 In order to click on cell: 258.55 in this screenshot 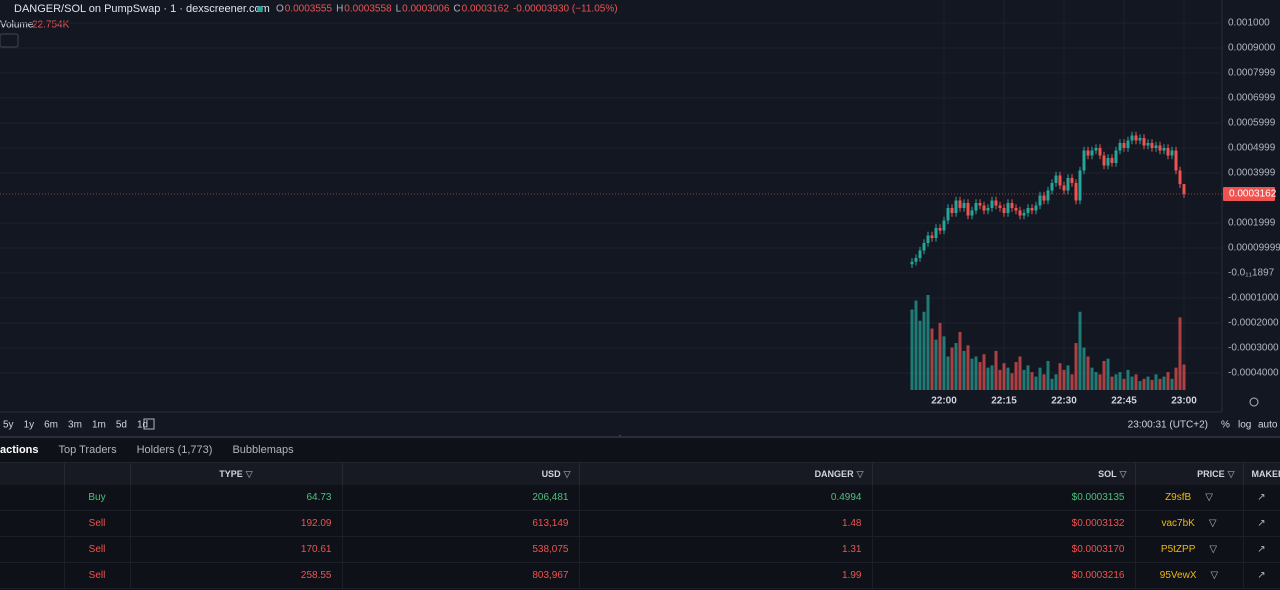, I will do `click(236, 575)`.